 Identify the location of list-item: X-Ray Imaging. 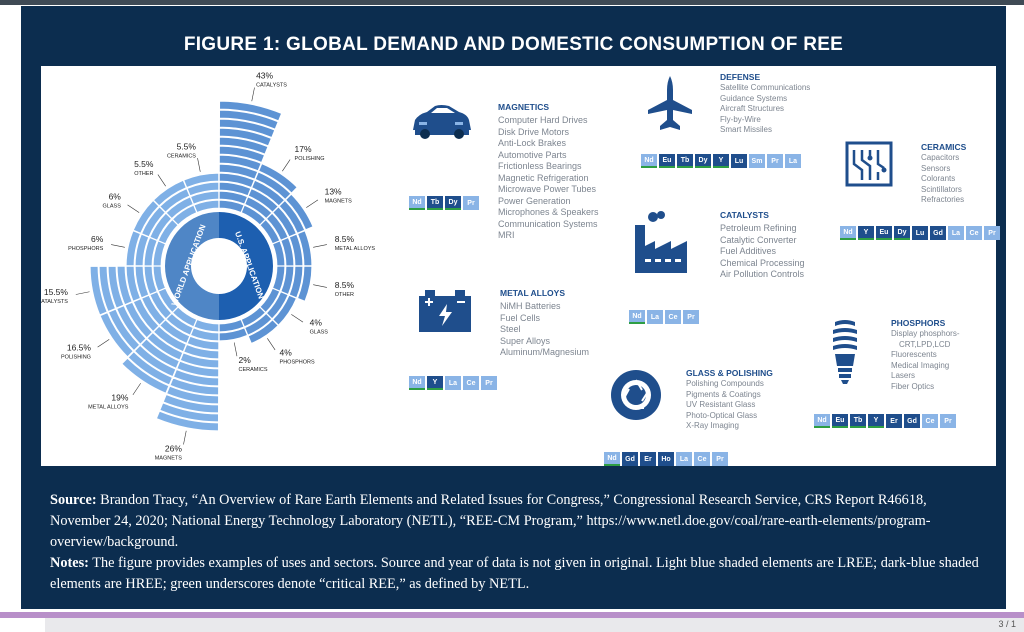
(712, 425).